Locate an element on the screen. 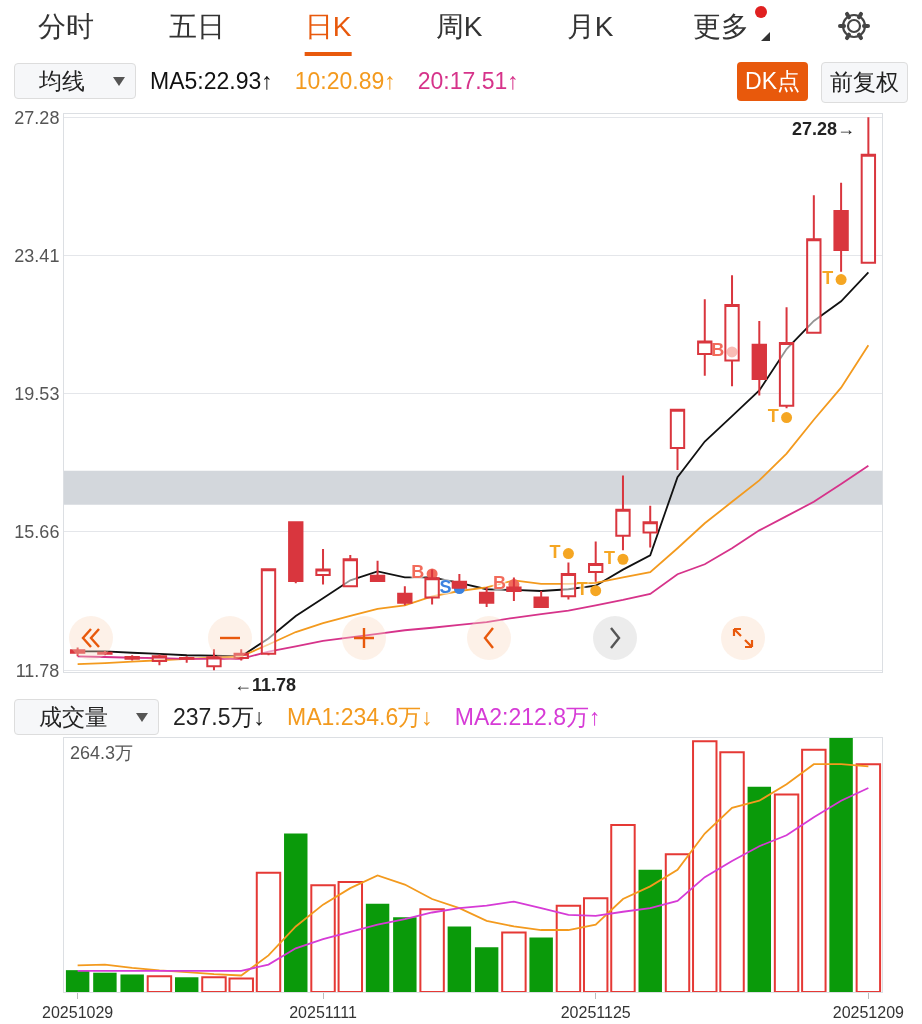 Image resolution: width=922 pixels, height=1024 pixels. x-tick-label: 20251111 is located at coordinates (323, 1013).